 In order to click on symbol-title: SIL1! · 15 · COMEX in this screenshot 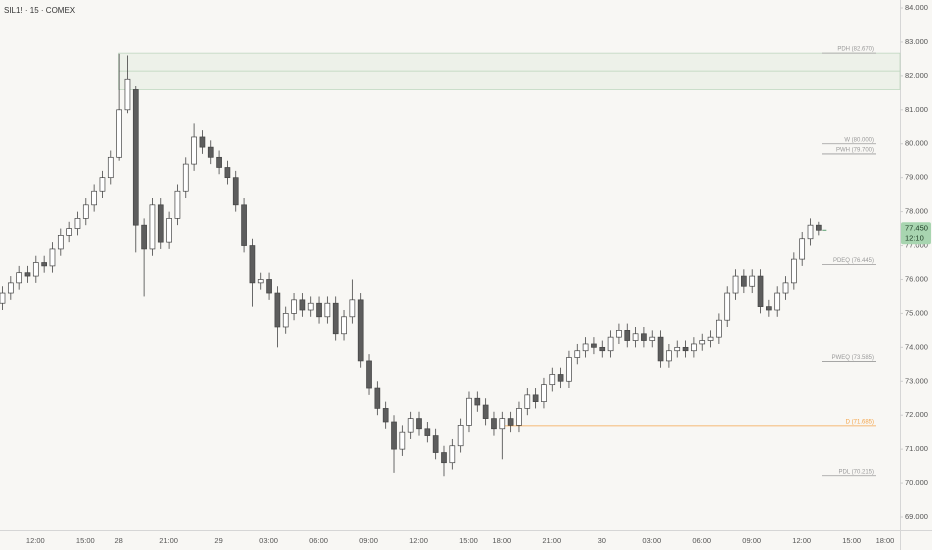, I will do `click(40, 10)`.